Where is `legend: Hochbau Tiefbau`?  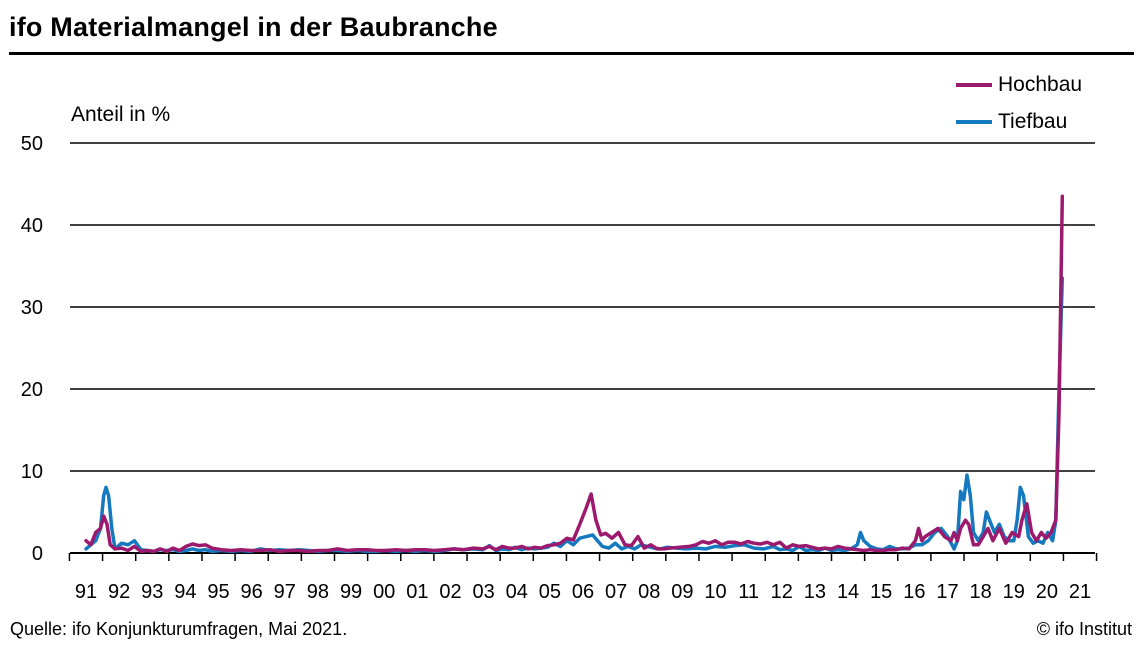 legend: Hochbau Tiefbau is located at coordinates (1019, 103).